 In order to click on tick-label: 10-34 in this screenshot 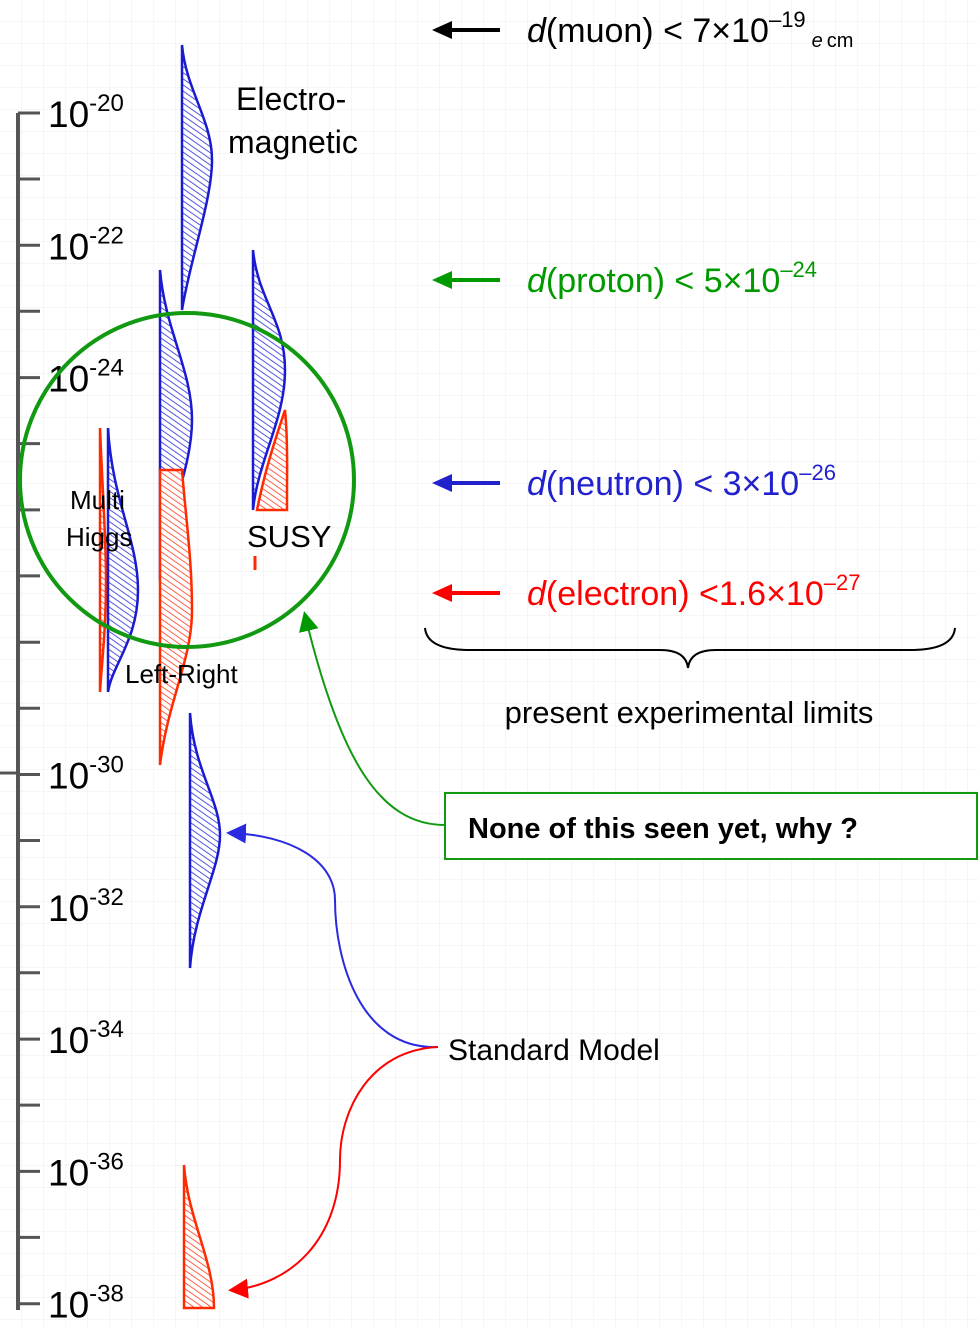, I will do `click(86, 1038)`.